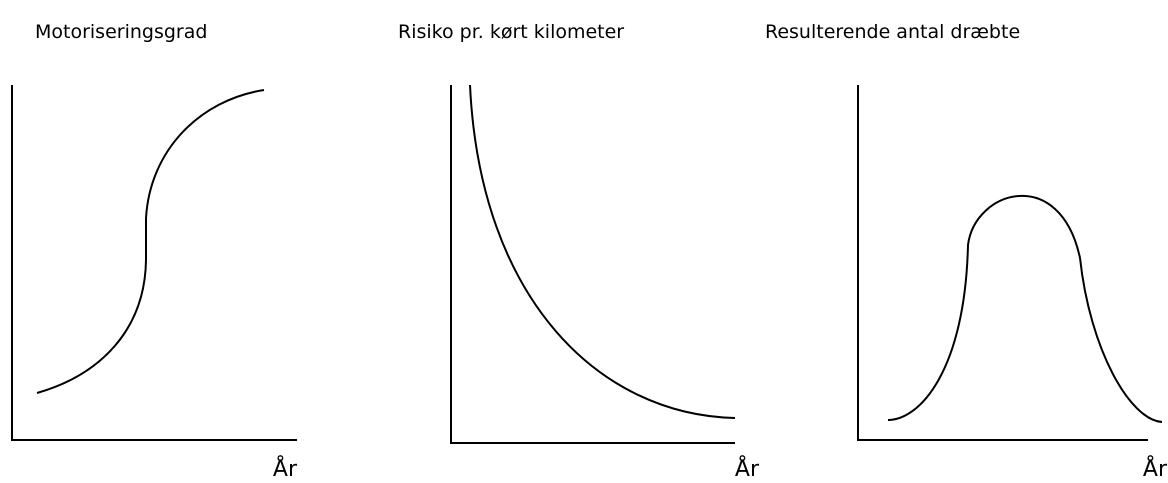  I want to click on panel-title: Risiko pr. kørt kilometer, so click(511, 32).